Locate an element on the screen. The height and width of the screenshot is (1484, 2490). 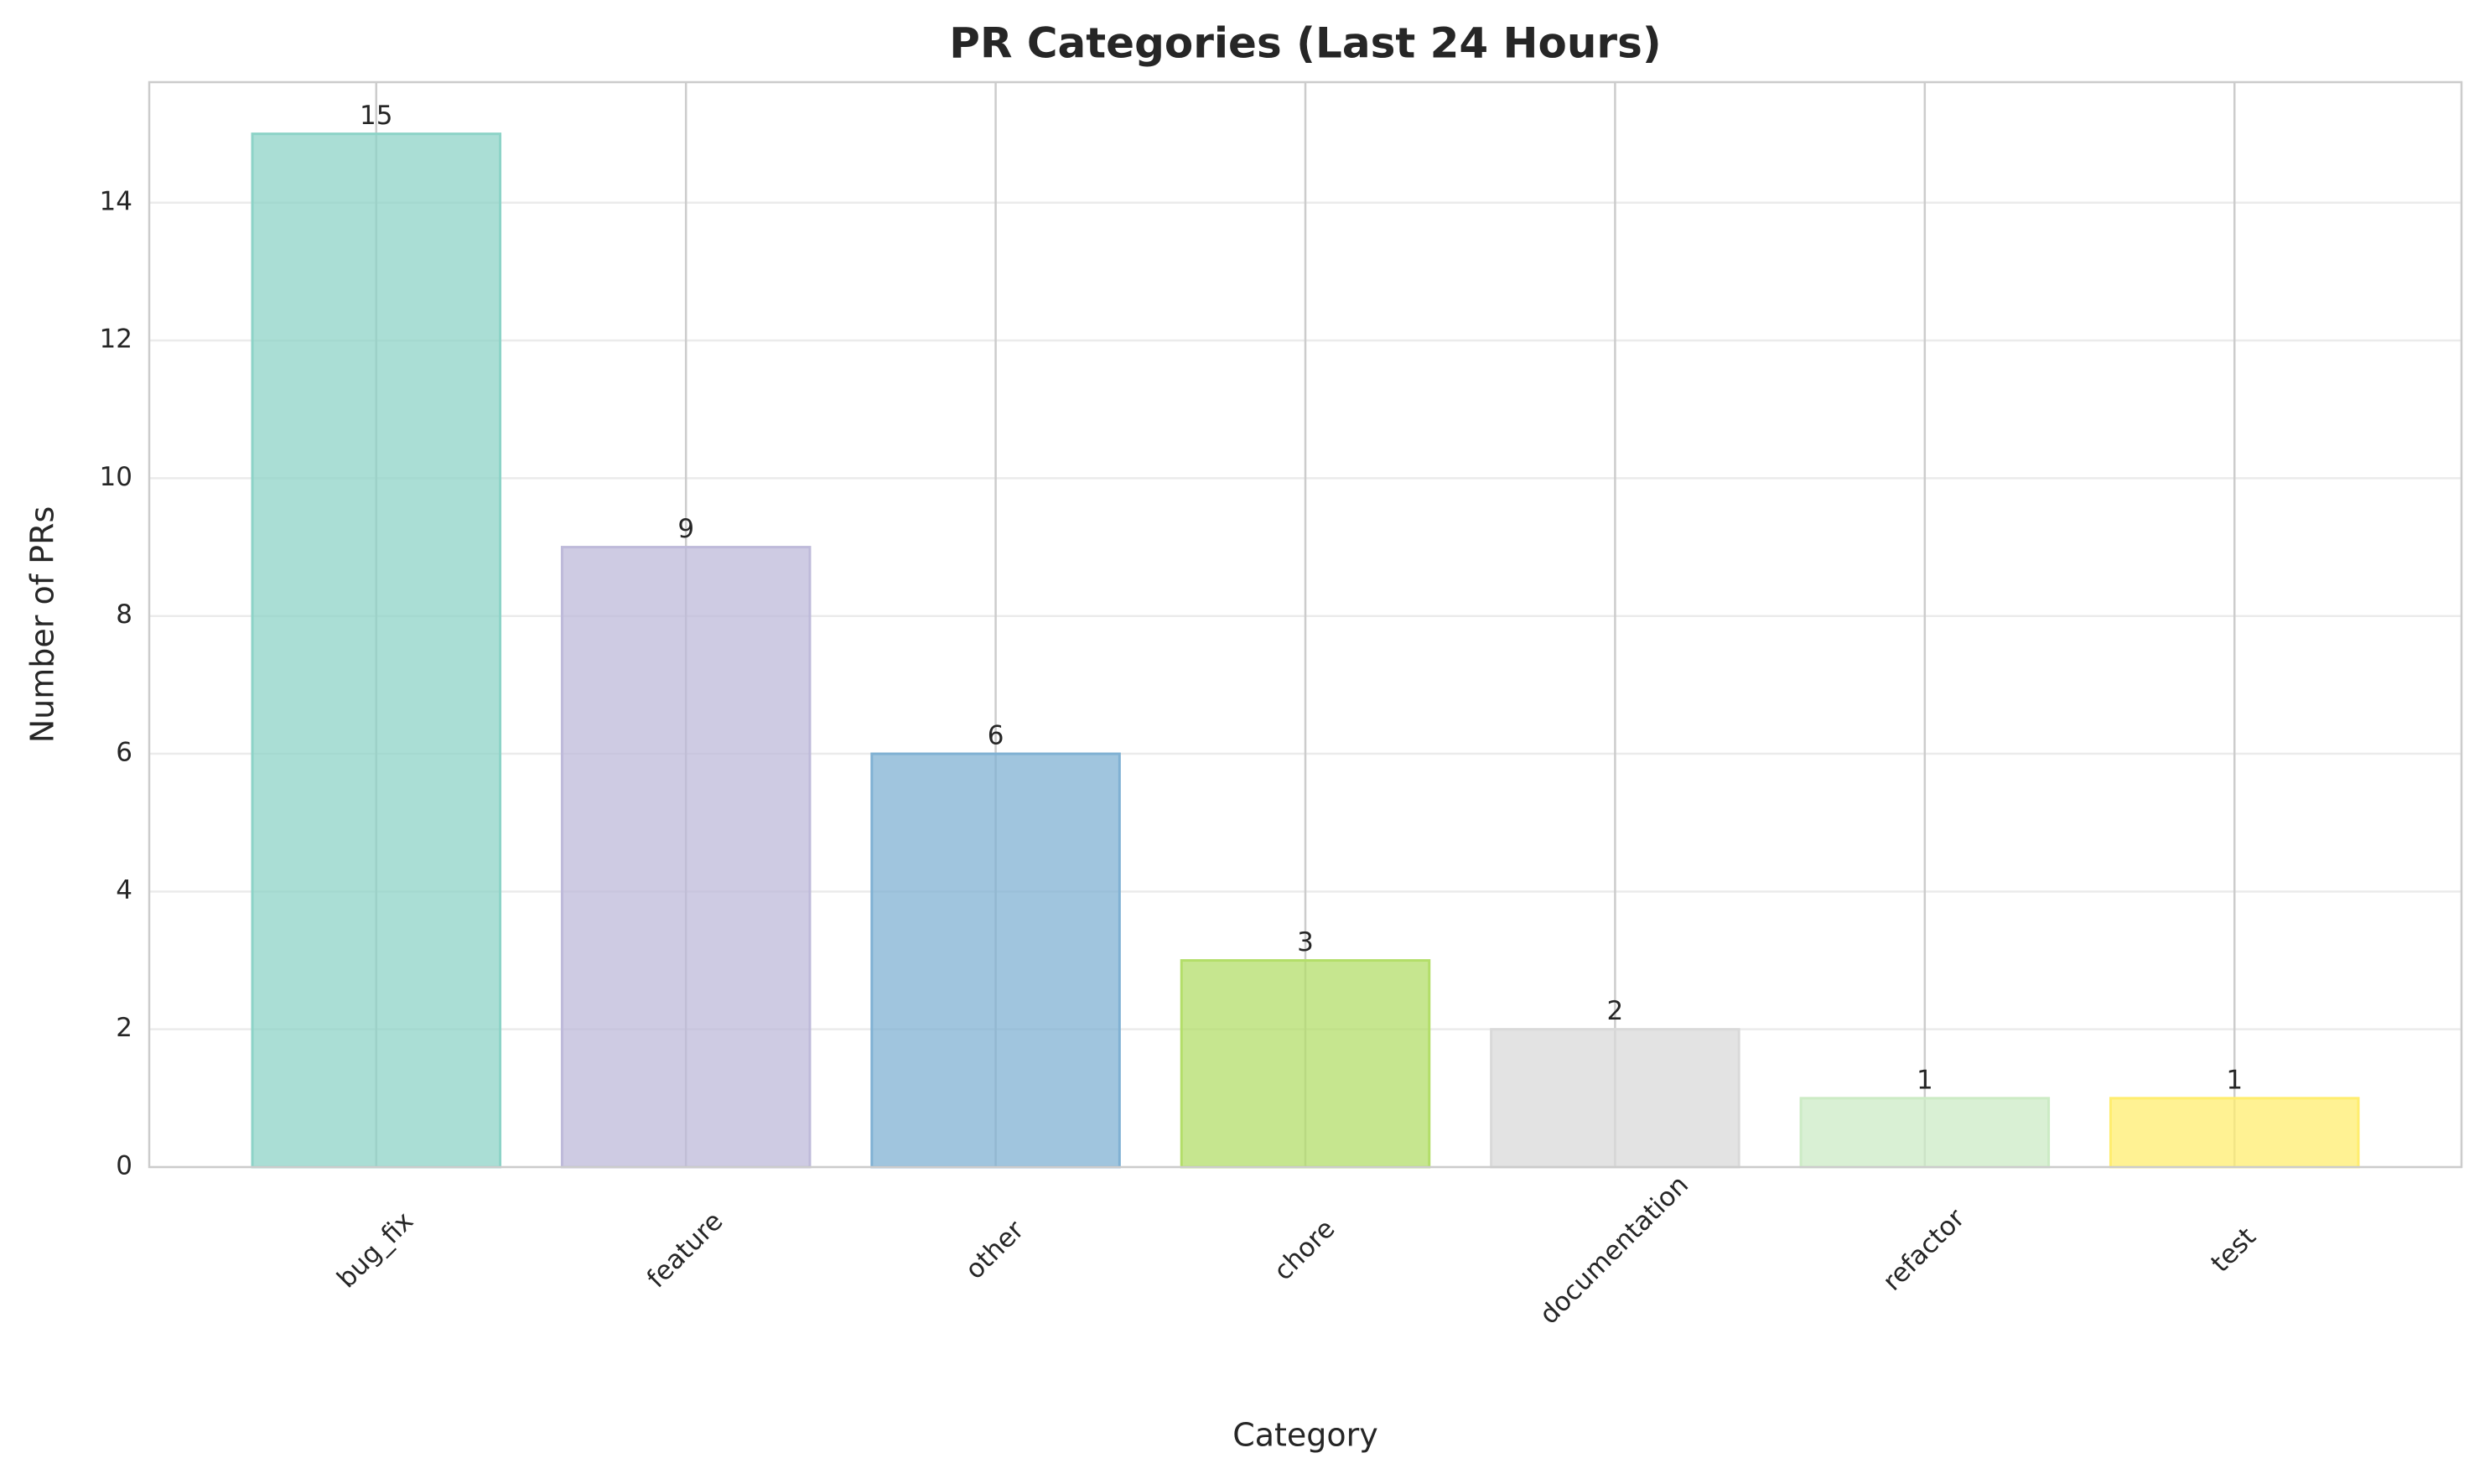
y-tick-label: 0 is located at coordinates (124, 1166).